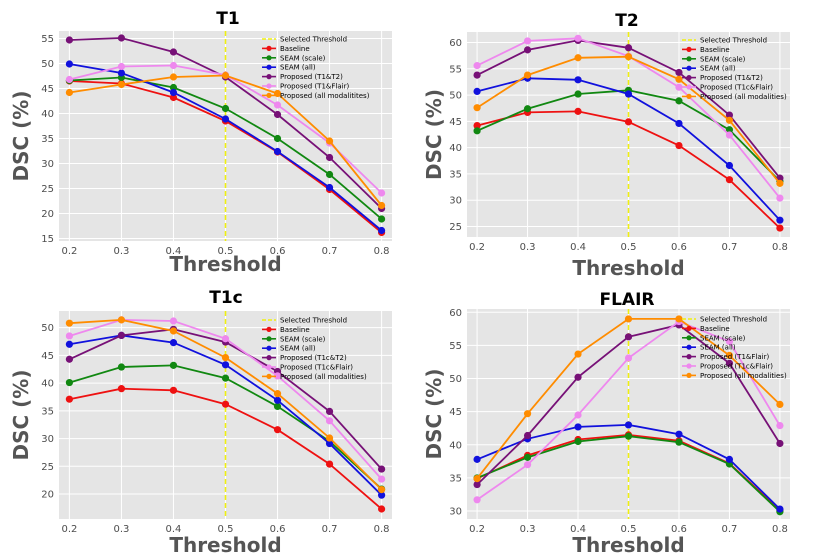 Image resolution: width=830 pixels, height=554 pixels. What do you see at coordinates (629, 529) in the screenshot?
I see `x-tick-label: 0.5` at bounding box center [629, 529].